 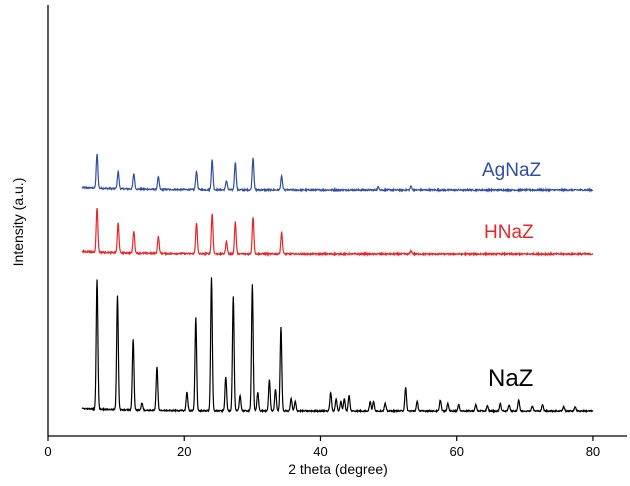 What do you see at coordinates (320, 451) in the screenshot?
I see `x-tick-label: 40` at bounding box center [320, 451].